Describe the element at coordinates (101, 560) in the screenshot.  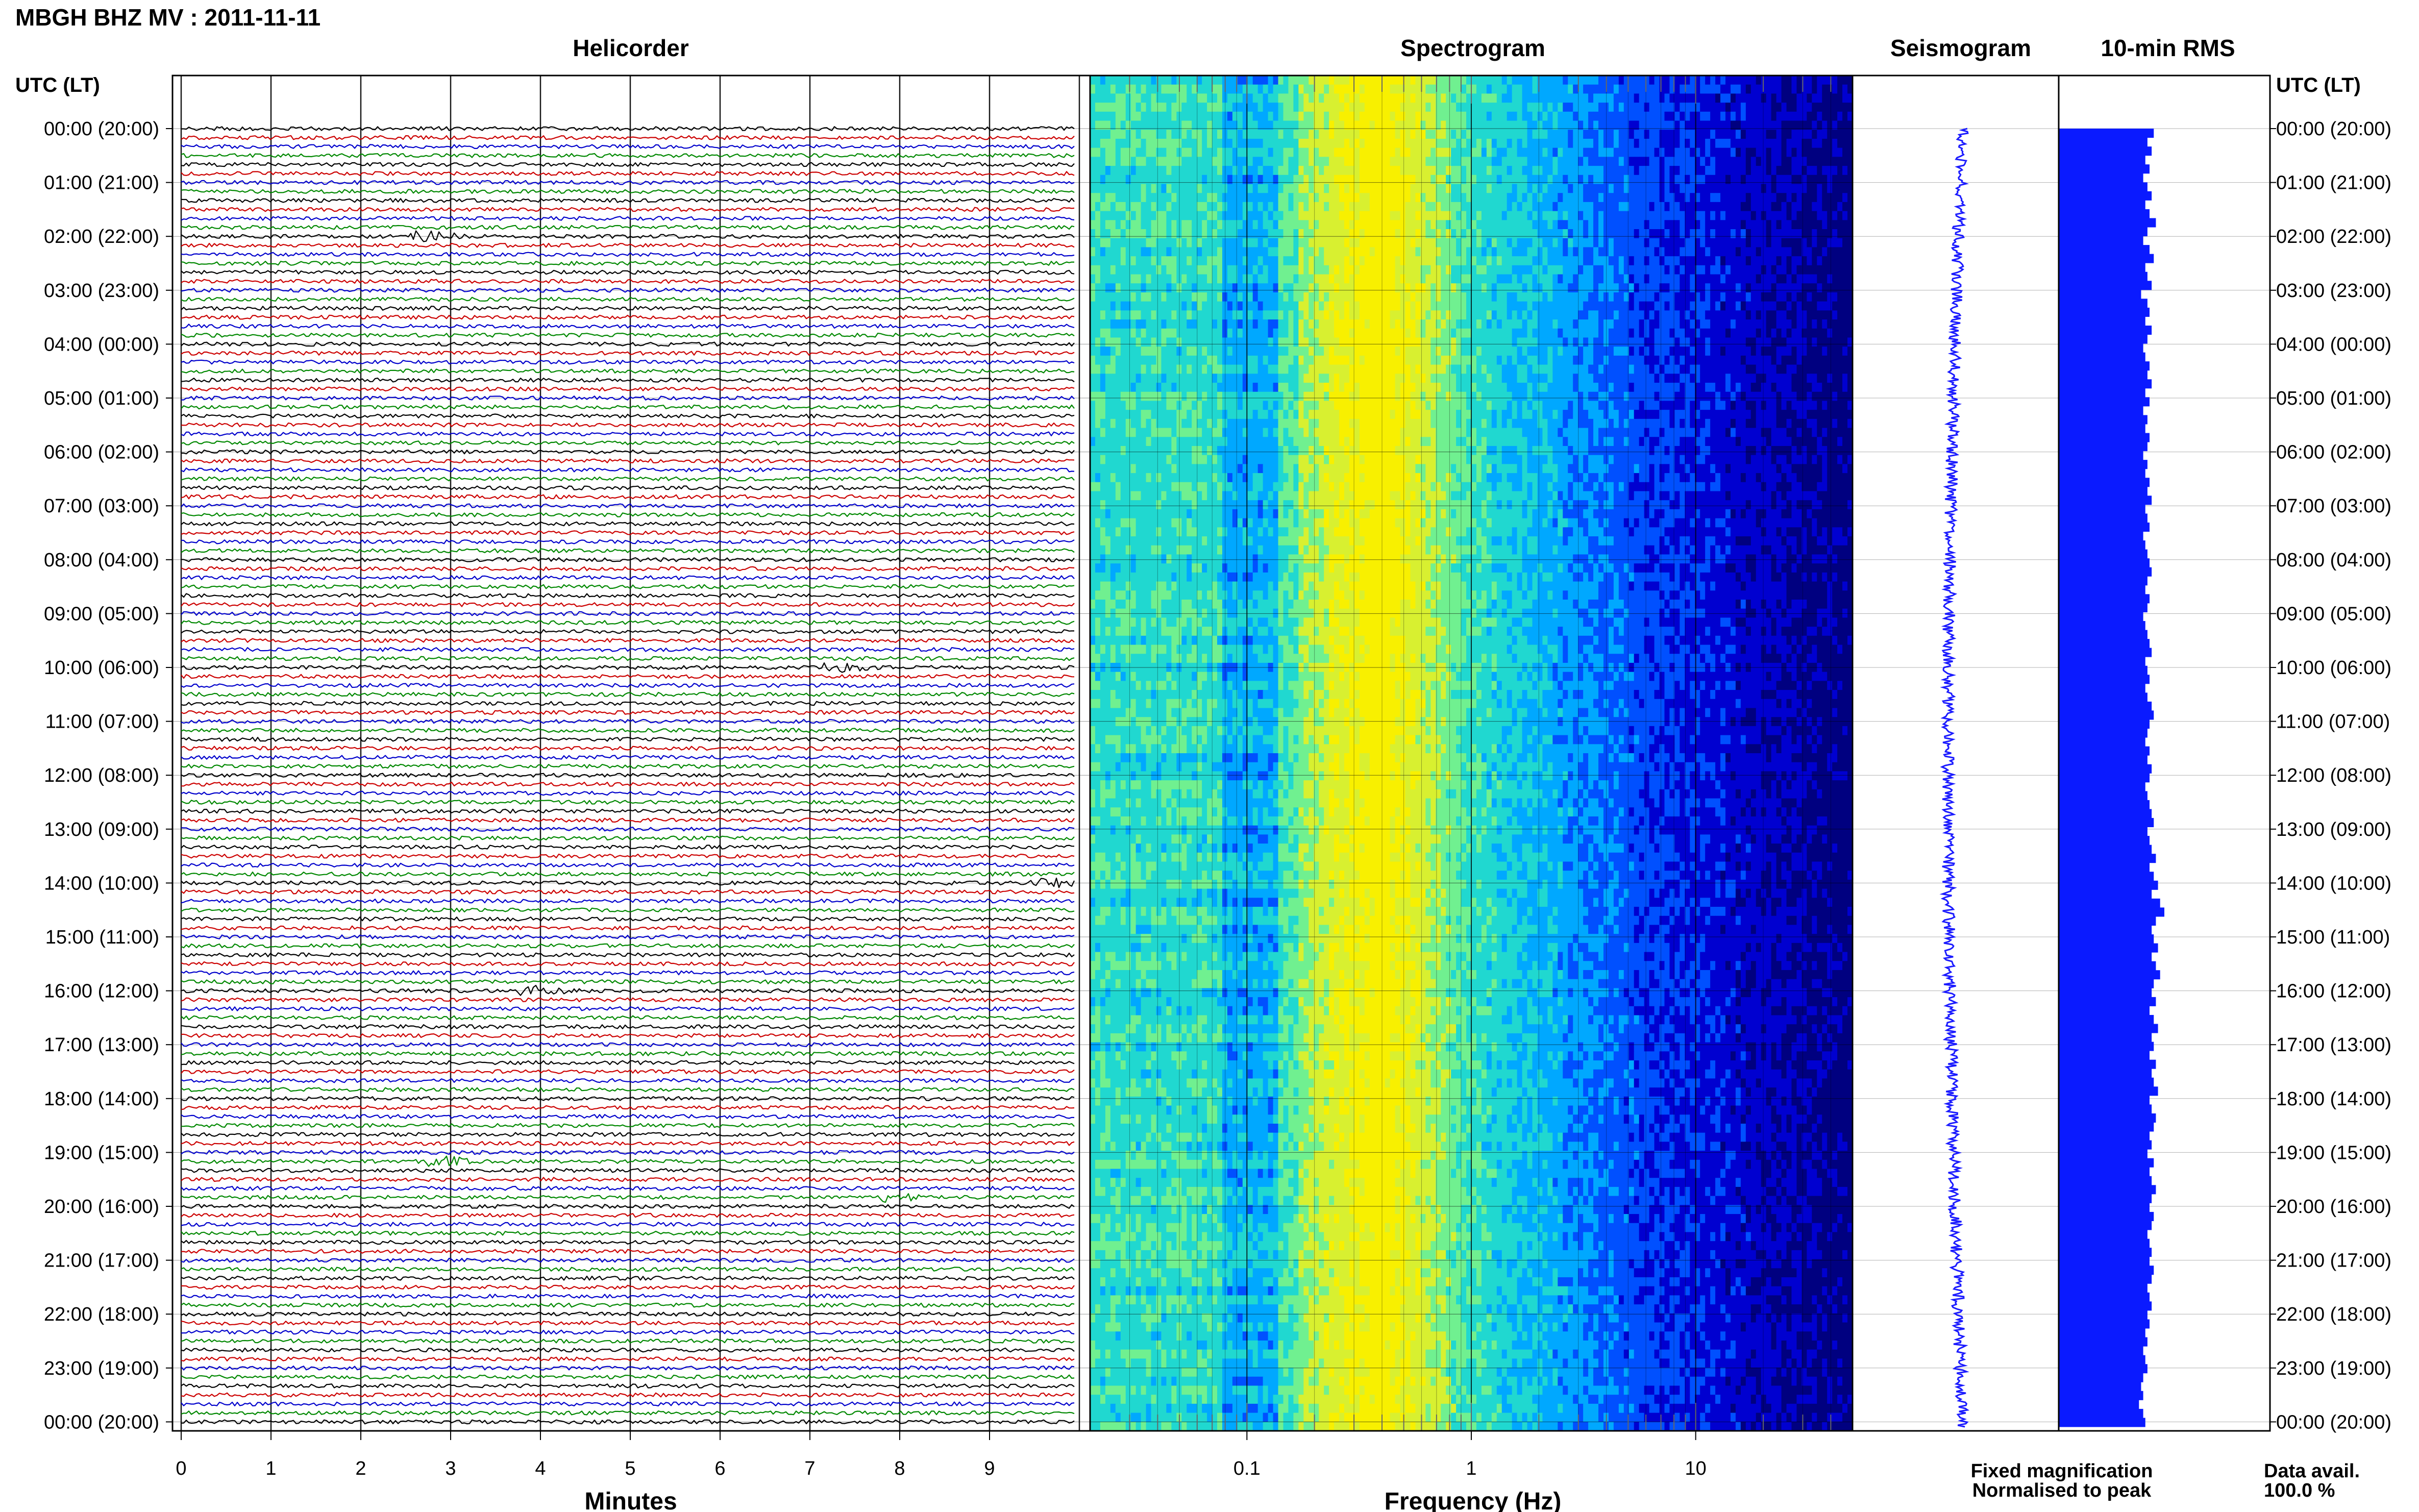
I see `hour-label-left: 08:00 (04:00)` at that location.